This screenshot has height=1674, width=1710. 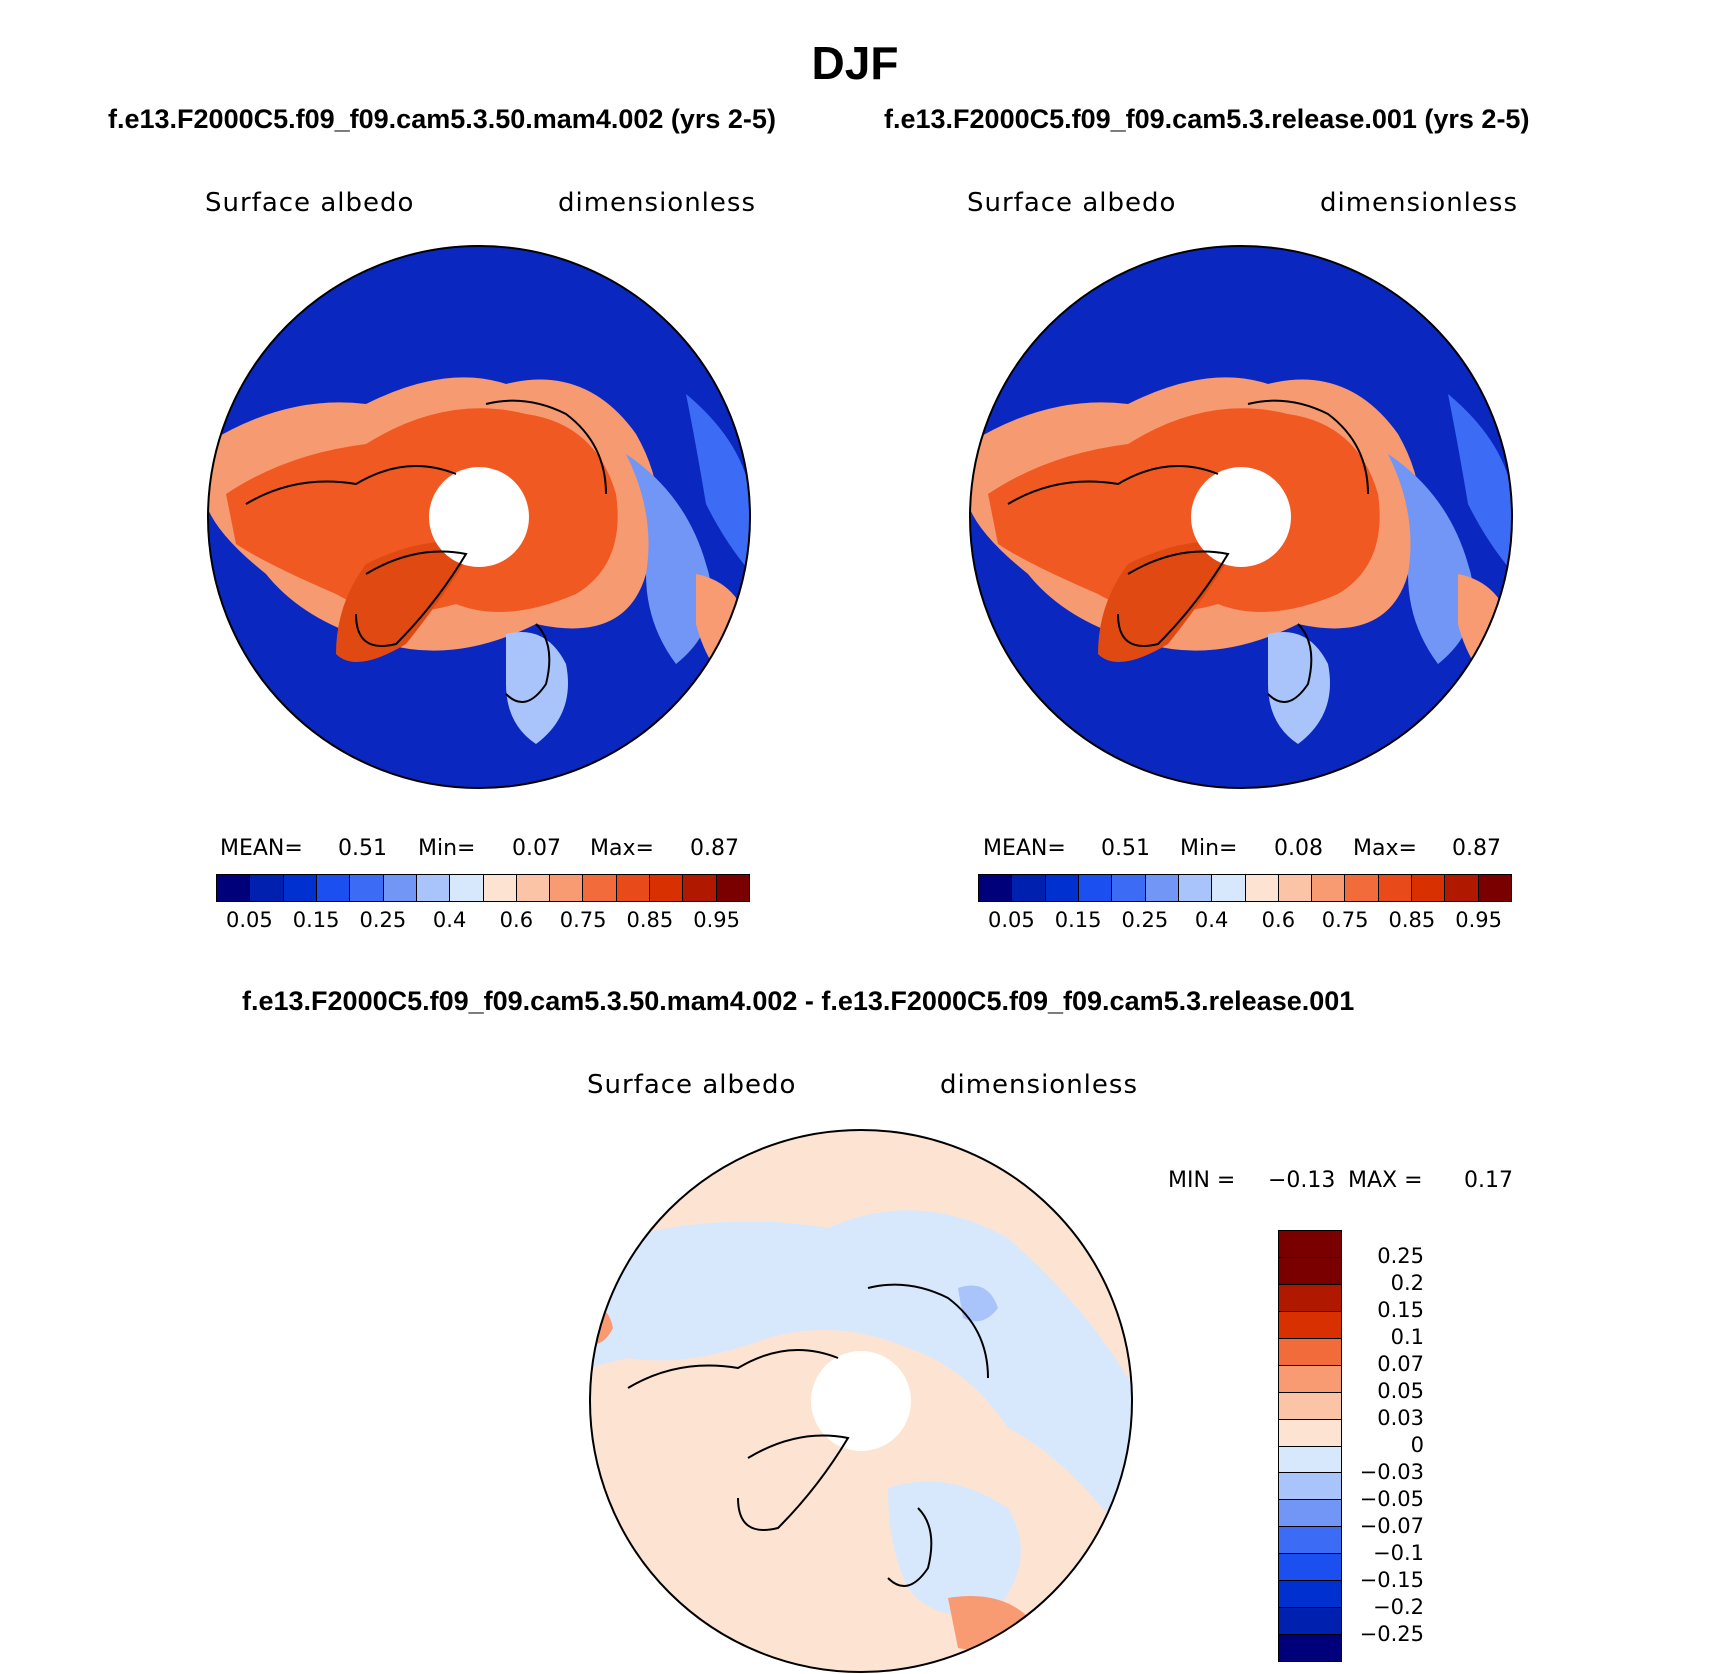 I want to click on map-border, so click(x=1241, y=517).